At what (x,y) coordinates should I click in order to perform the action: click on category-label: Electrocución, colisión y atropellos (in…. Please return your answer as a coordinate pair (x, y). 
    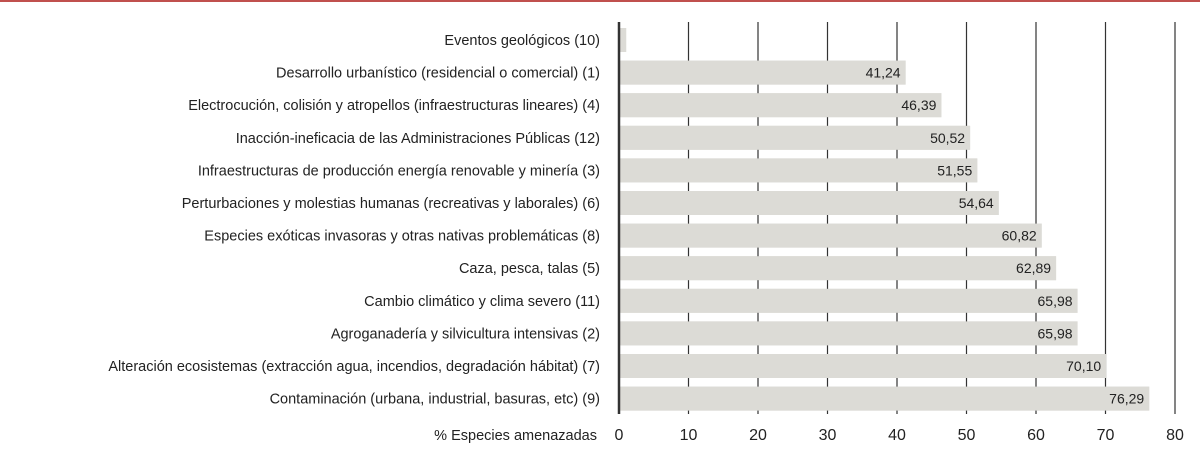
    Looking at the image, I should click on (394, 106).